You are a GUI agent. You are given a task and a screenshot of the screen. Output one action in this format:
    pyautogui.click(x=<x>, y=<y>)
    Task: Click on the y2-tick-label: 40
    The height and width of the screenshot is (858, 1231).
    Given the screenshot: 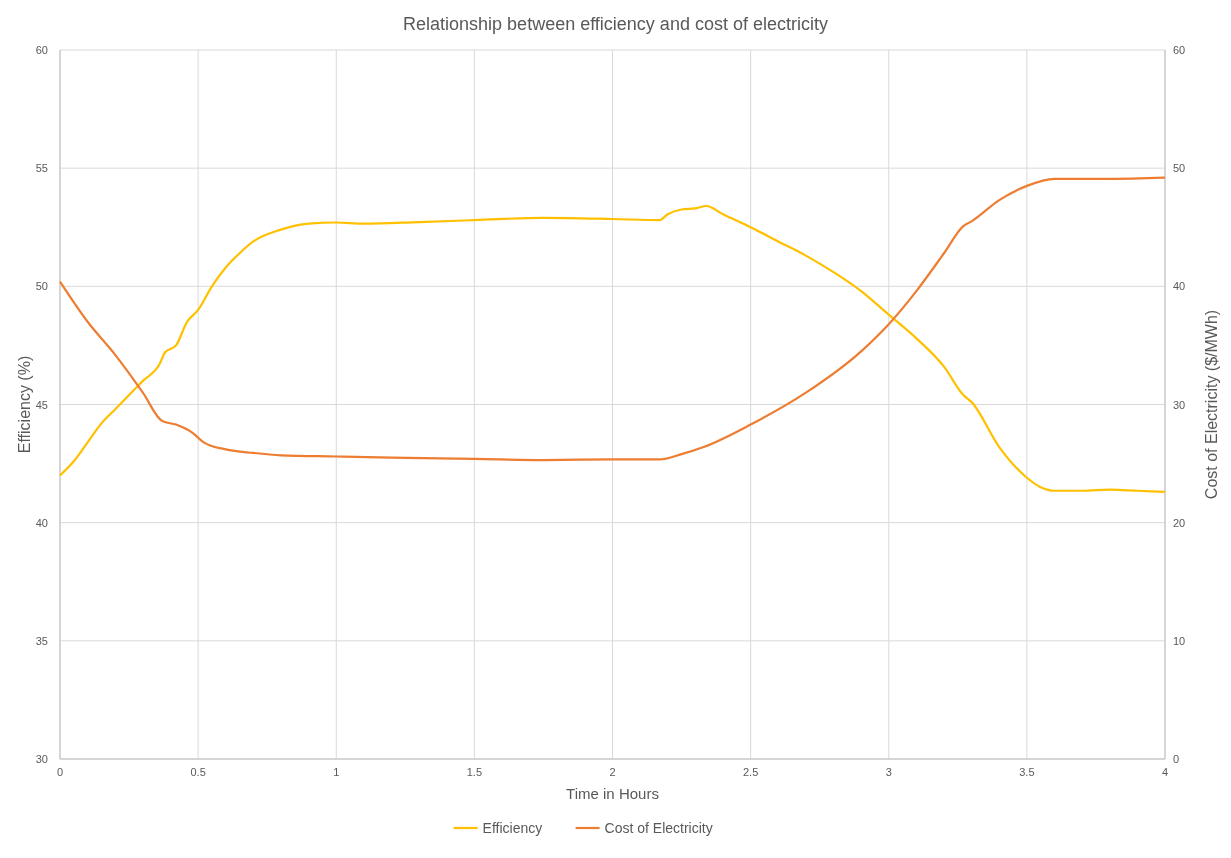 What is the action you would take?
    pyautogui.click(x=1179, y=286)
    